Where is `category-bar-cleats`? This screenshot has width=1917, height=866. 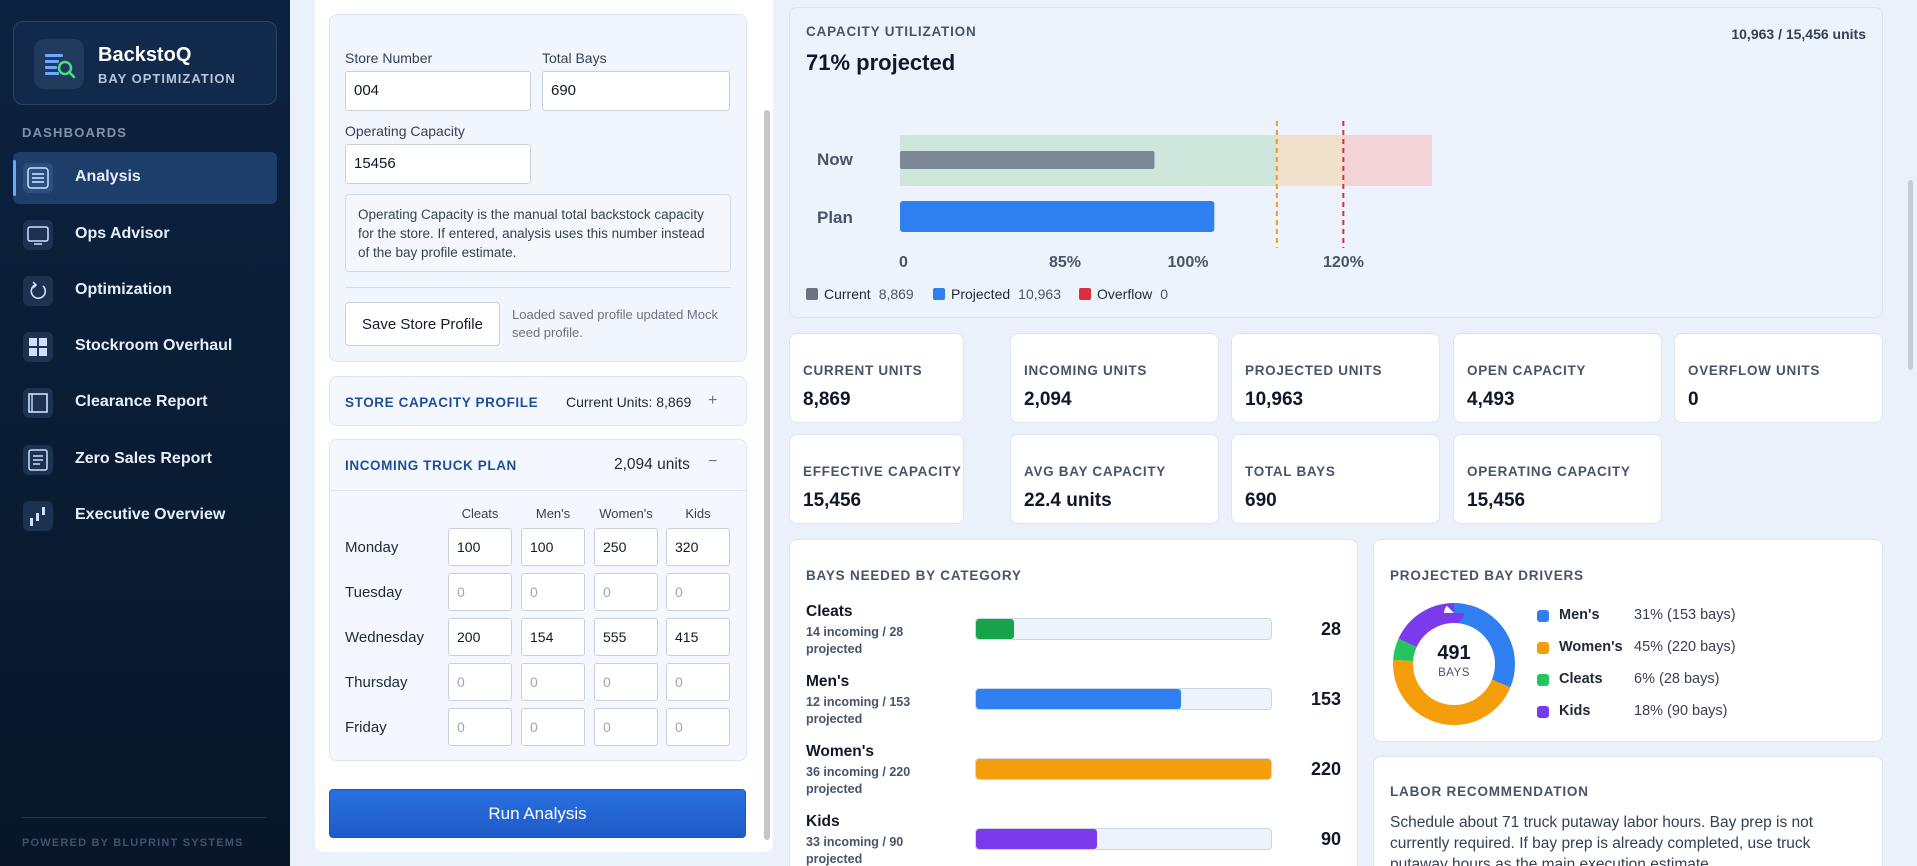
category-bar-cleats is located at coordinates (995, 629).